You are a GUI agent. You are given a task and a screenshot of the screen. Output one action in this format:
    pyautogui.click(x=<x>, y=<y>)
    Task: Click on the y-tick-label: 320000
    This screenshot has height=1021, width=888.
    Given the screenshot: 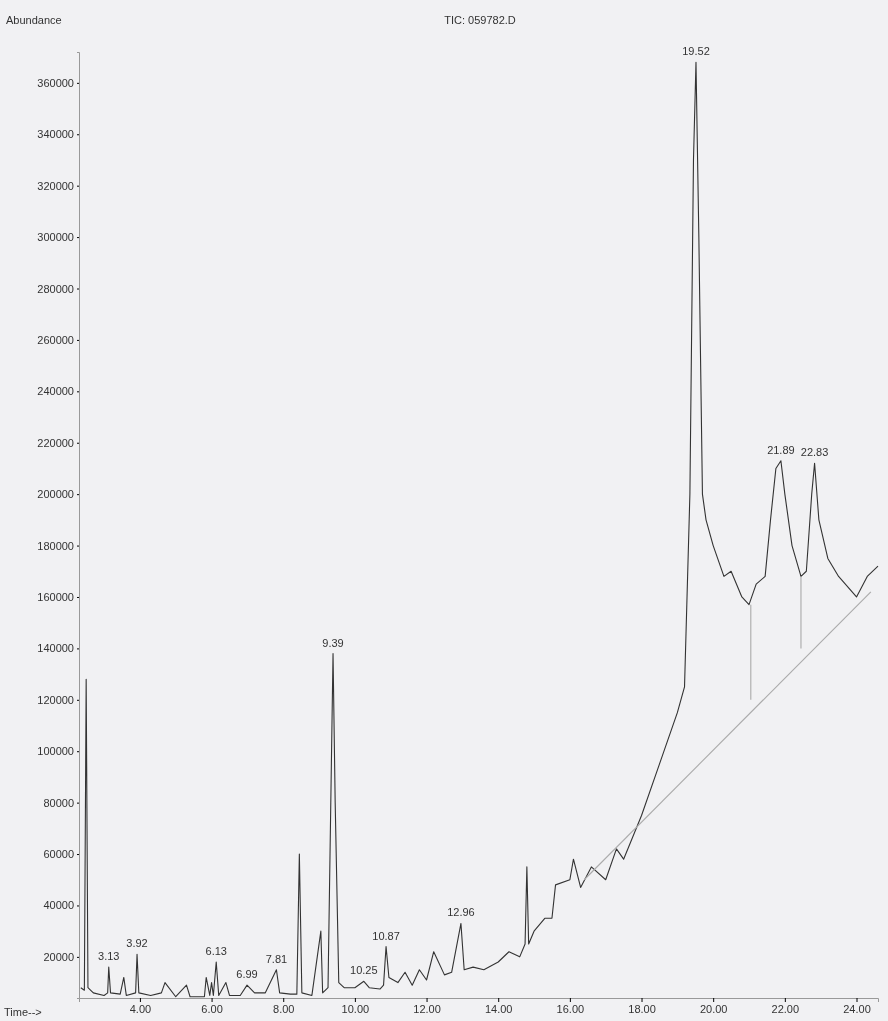 What is the action you would take?
    pyautogui.click(x=55, y=185)
    